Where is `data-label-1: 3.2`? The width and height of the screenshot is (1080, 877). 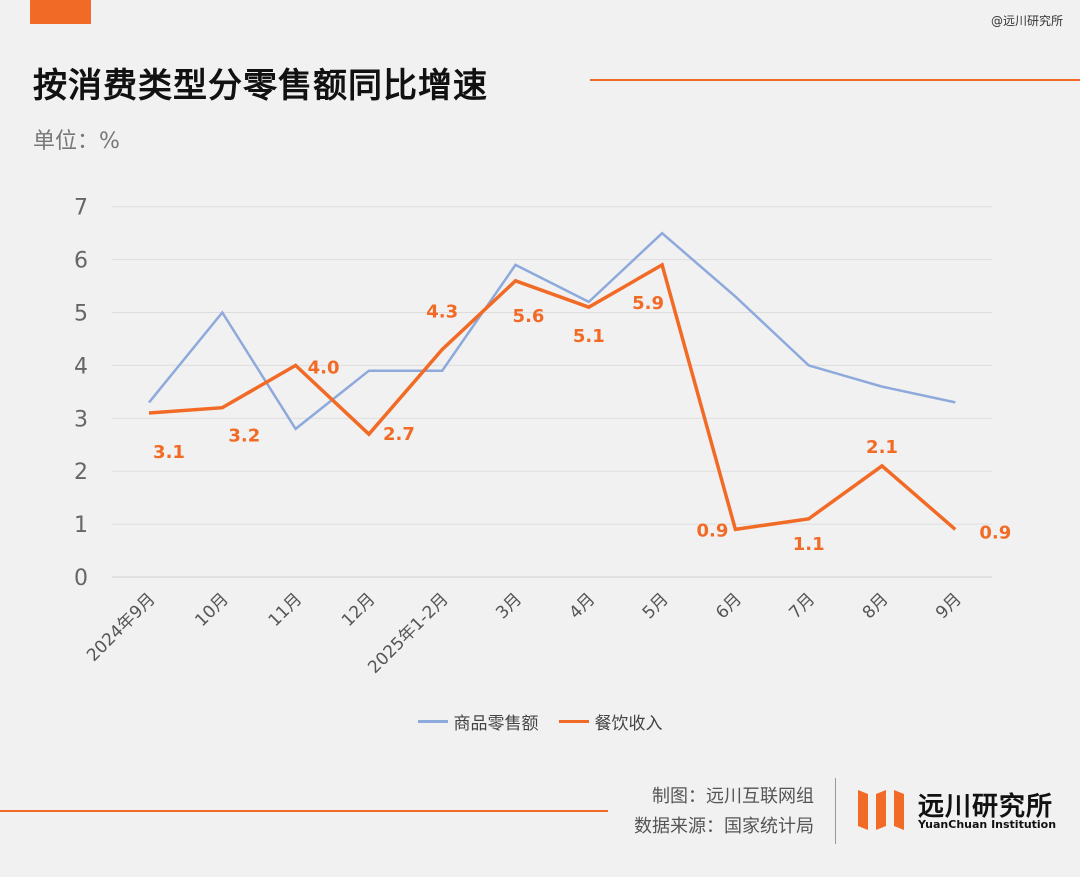
data-label-1: 3.2 is located at coordinates (244, 436).